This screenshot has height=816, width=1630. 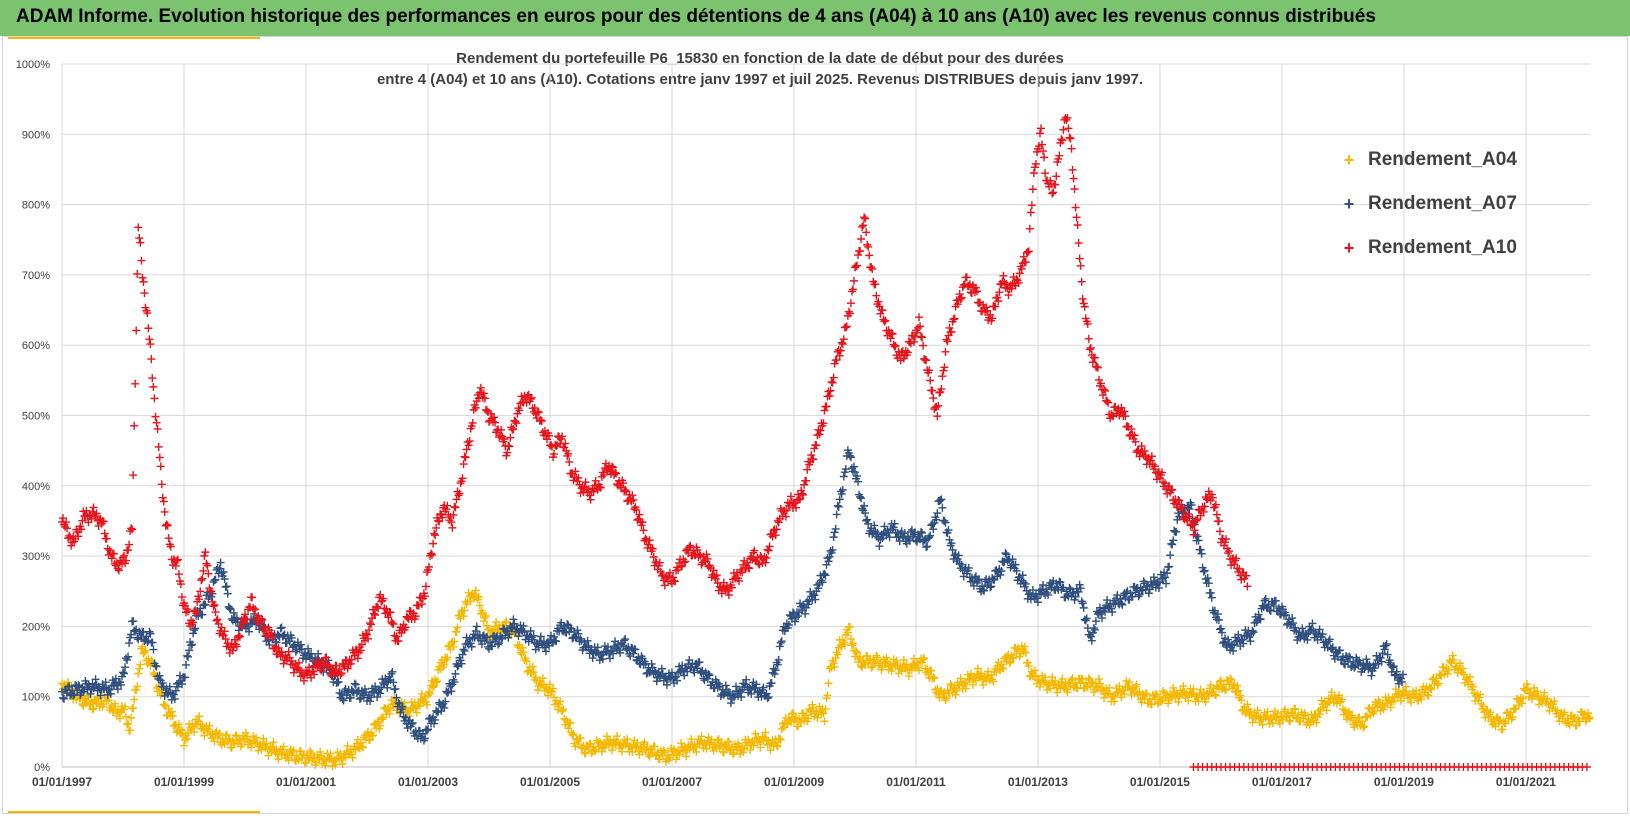 What do you see at coordinates (1349, 159) in the screenshot?
I see `legend-marker-a04: +` at bounding box center [1349, 159].